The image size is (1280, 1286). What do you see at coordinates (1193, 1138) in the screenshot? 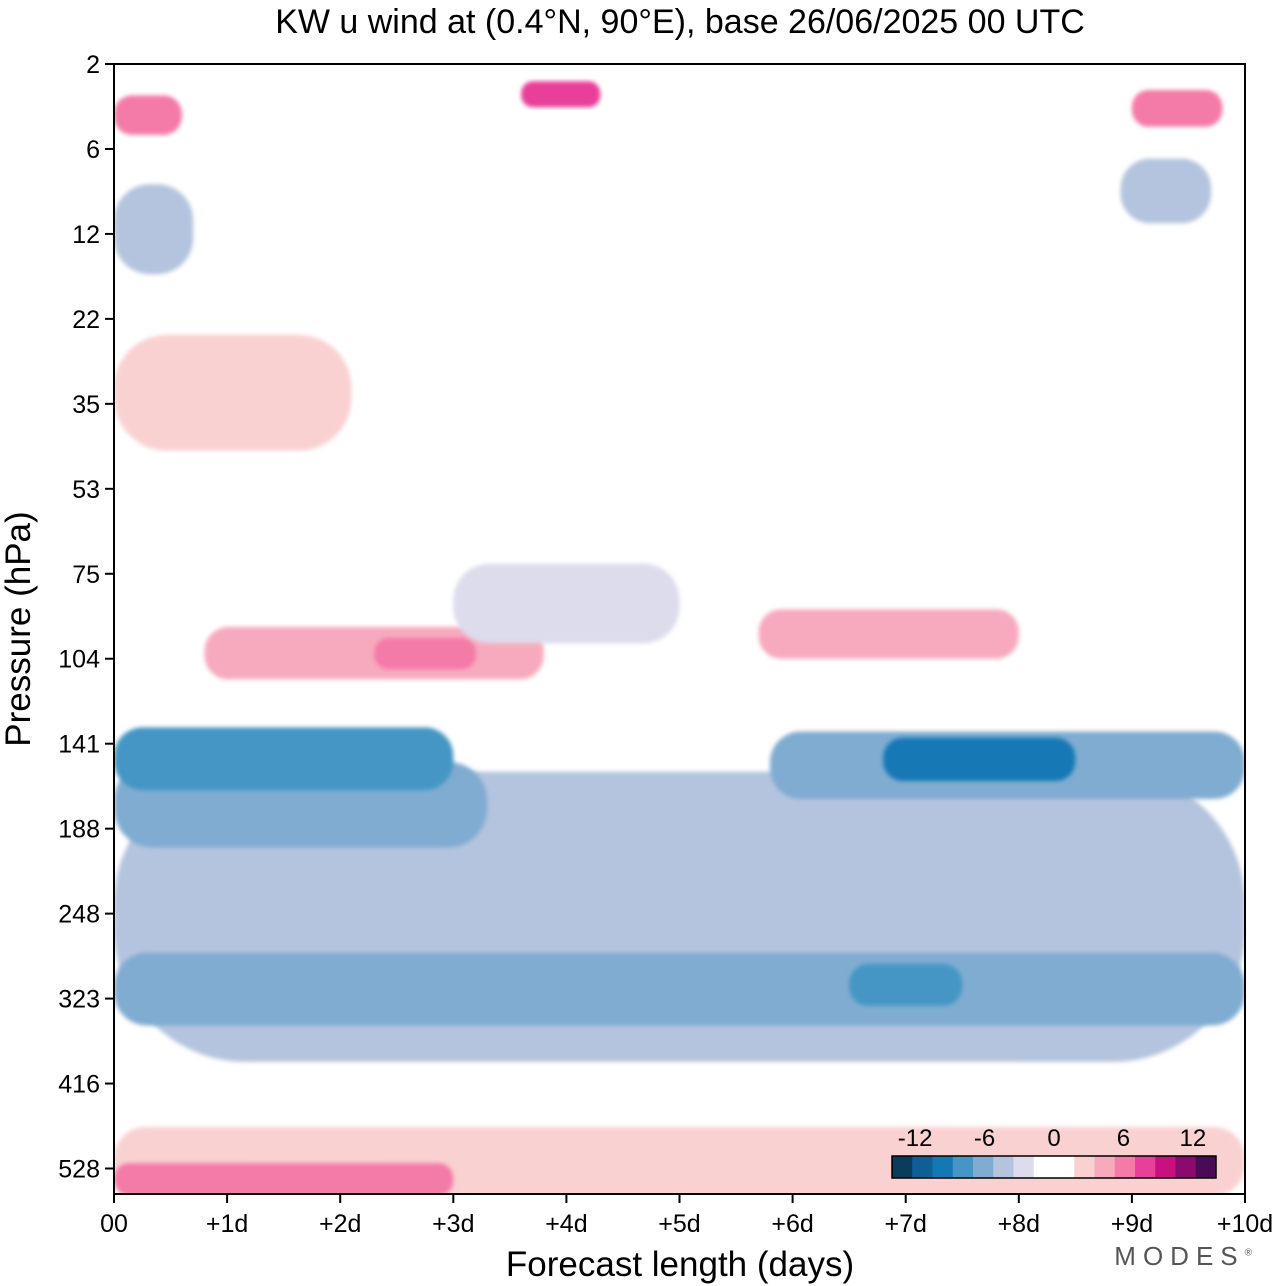
I see `colorbar-tick-label: 12` at bounding box center [1193, 1138].